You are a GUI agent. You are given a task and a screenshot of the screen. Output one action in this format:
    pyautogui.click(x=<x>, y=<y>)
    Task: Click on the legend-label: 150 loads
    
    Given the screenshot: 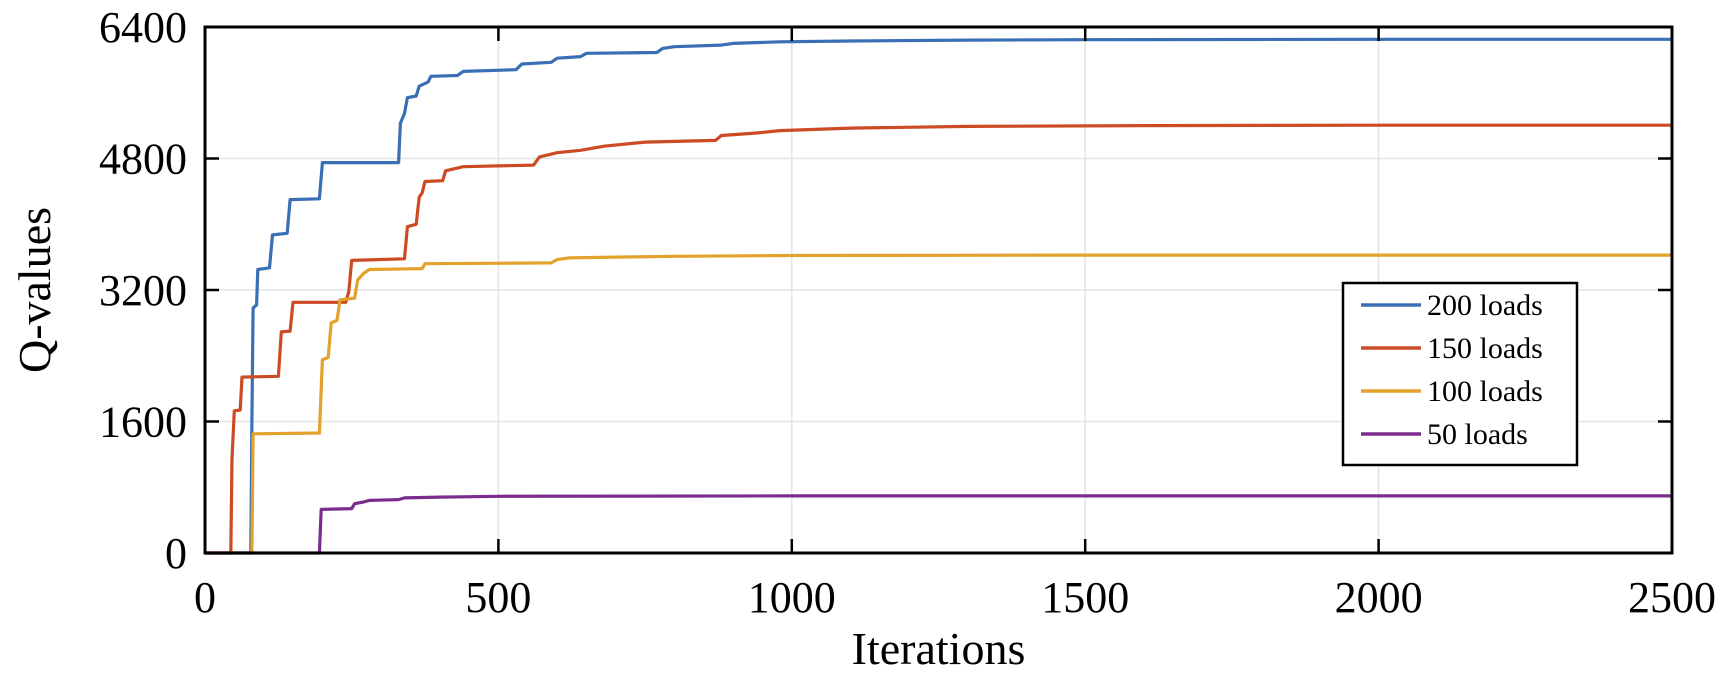 What is the action you would take?
    pyautogui.click(x=1485, y=348)
    